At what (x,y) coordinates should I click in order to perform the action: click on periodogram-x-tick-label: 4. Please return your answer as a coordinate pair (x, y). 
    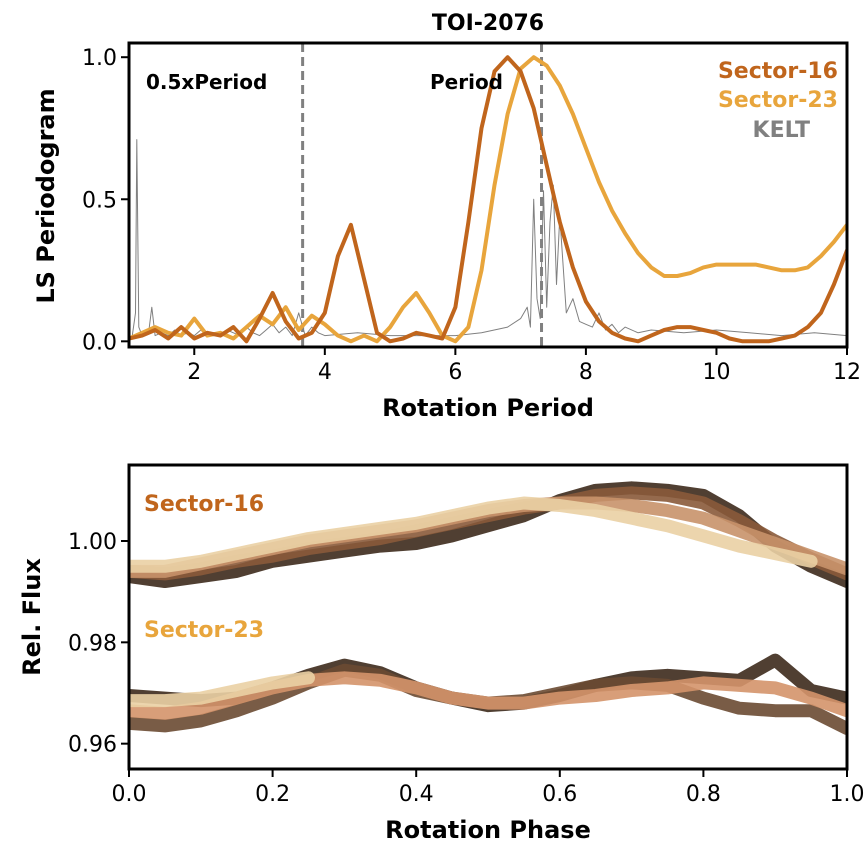
    Looking at the image, I should click on (325, 372).